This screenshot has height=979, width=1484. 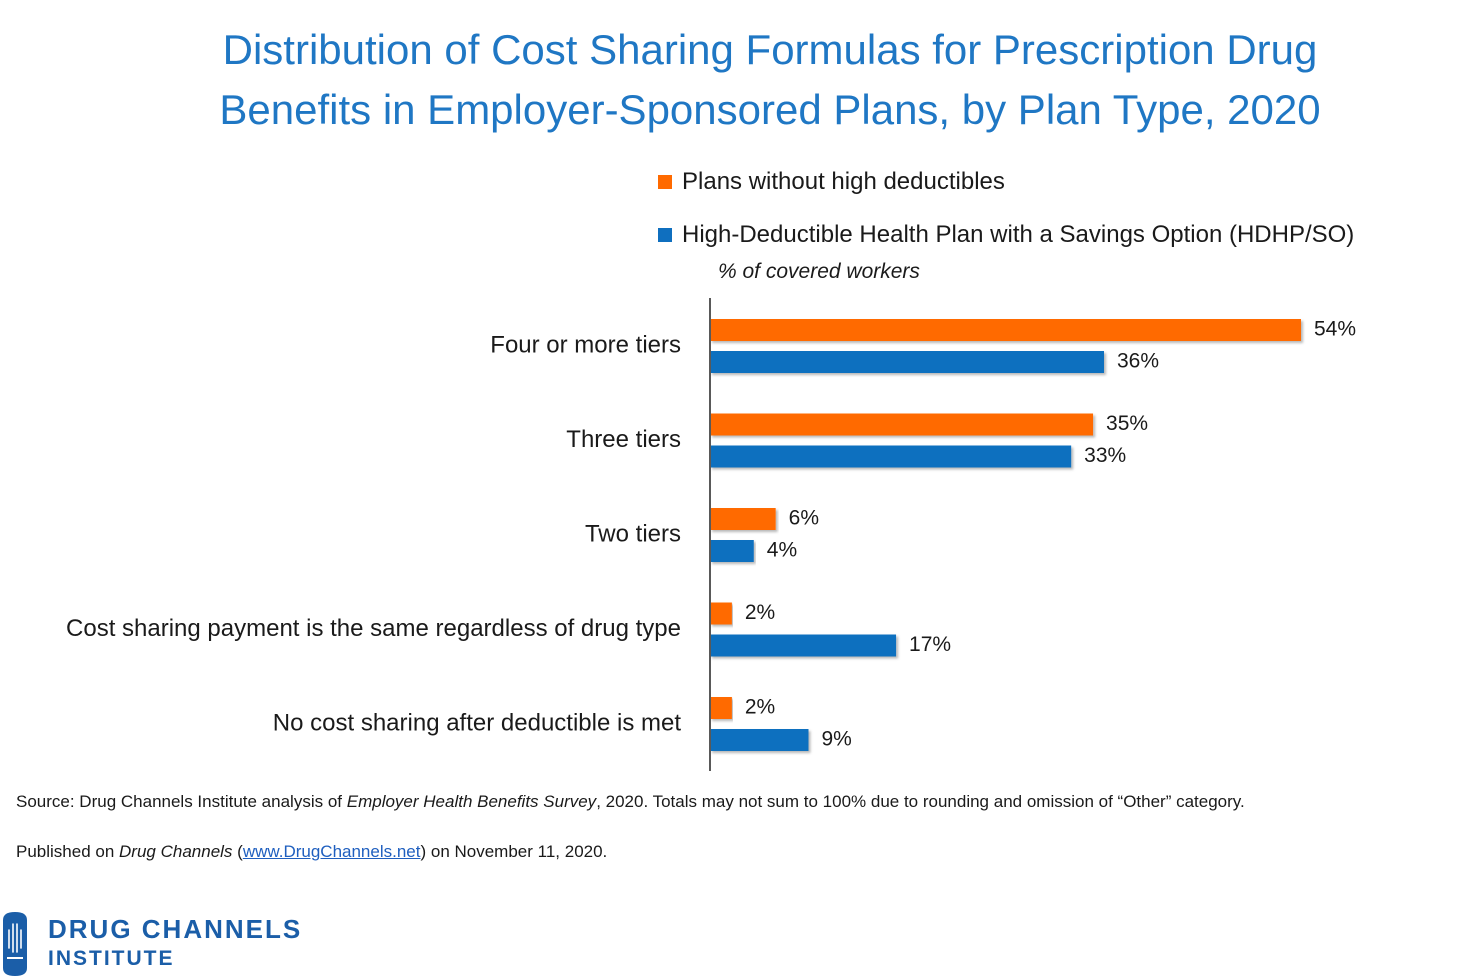 I want to click on data-label-hdhp-so: 17%, so click(x=930, y=644).